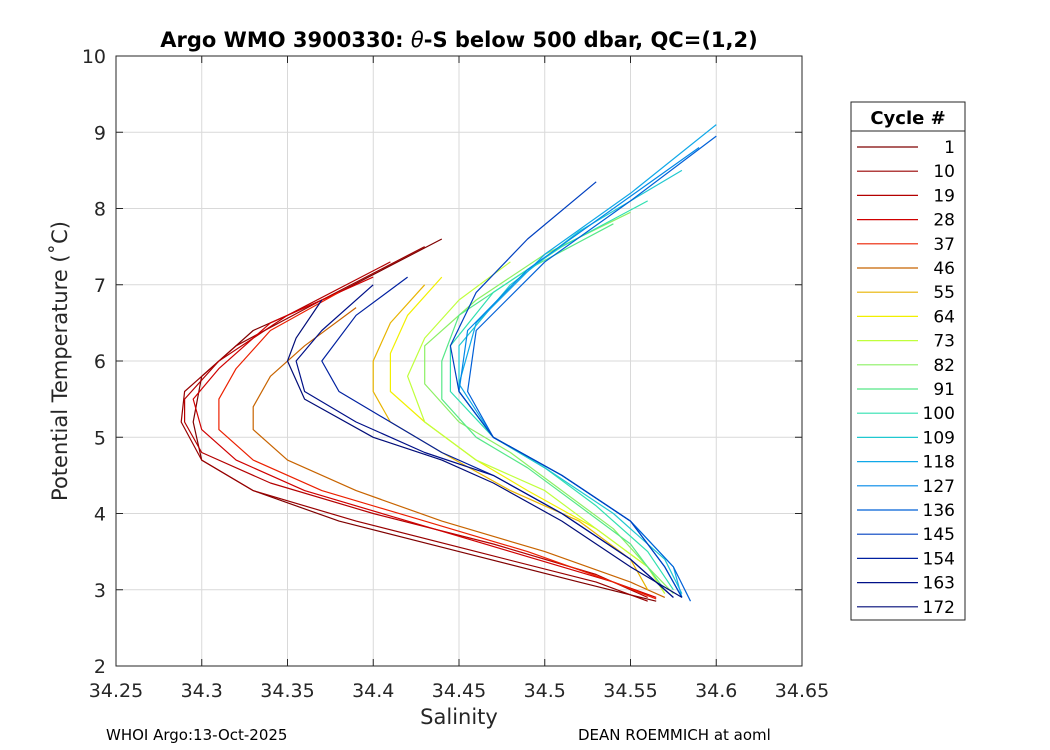 The width and height of the screenshot is (1050, 750). I want to click on x-tick-label: 34.6, so click(716, 691).